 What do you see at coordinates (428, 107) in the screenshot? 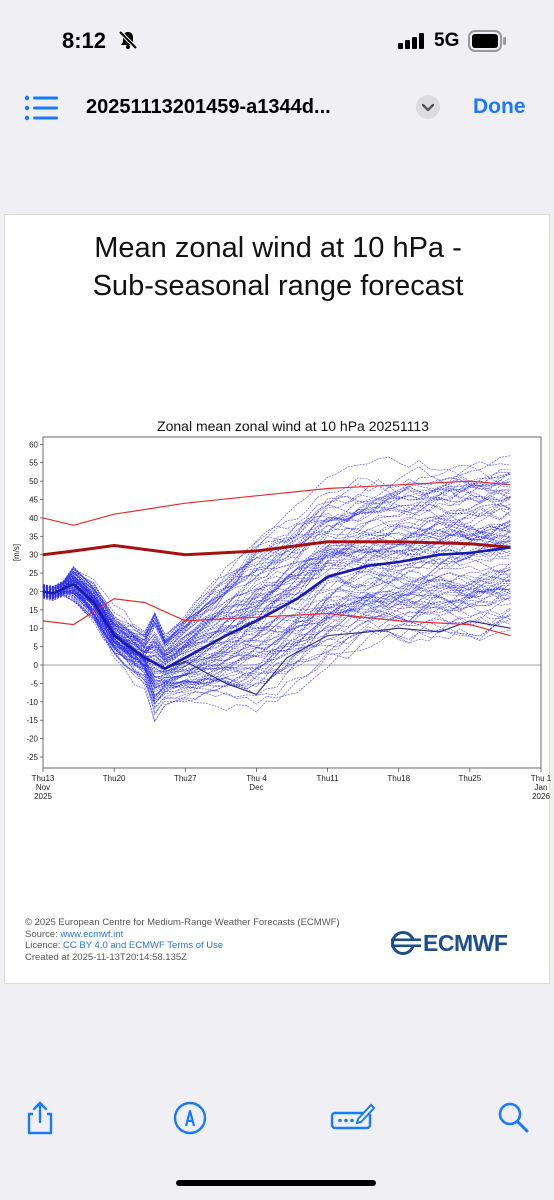
I see `chevron-down-icon` at bounding box center [428, 107].